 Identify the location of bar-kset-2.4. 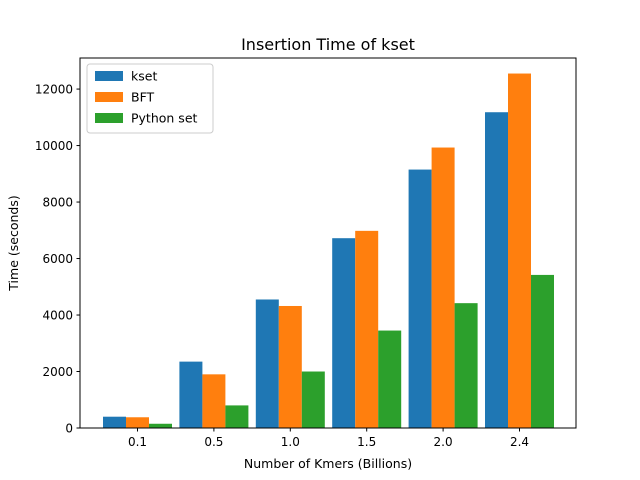
(496, 270).